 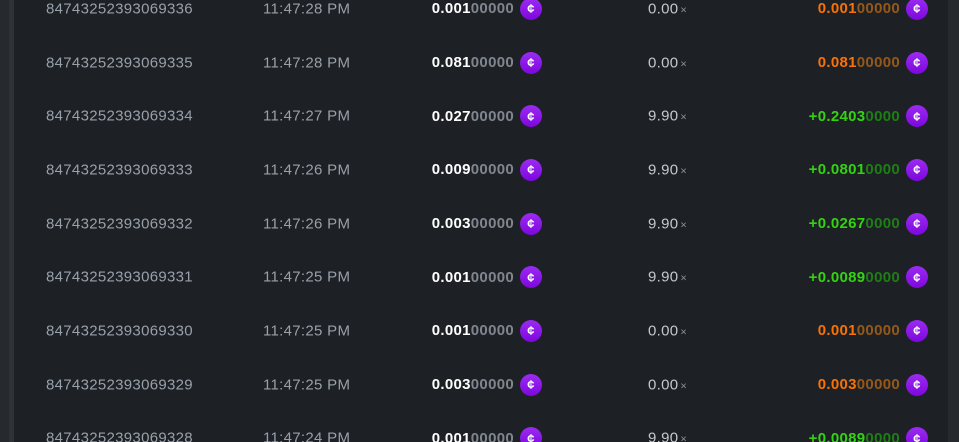 I want to click on payout-amount-value: 0.08100000, so click(x=858, y=63).